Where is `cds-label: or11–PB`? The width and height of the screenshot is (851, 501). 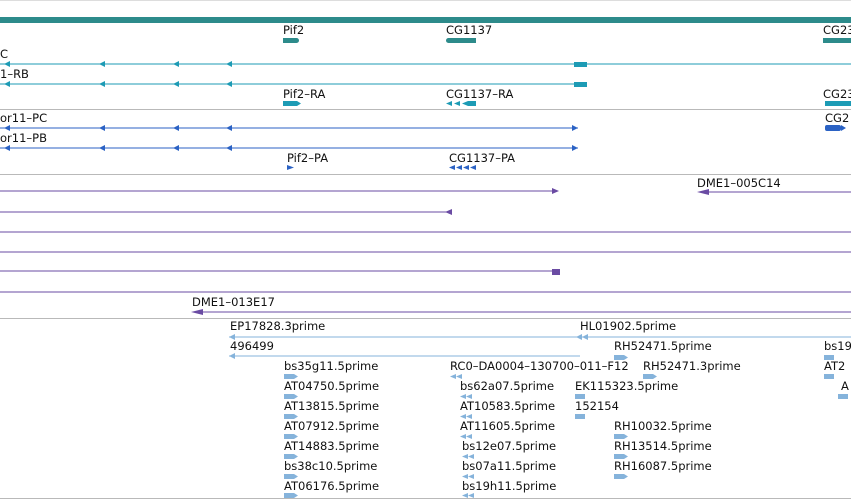
cds-label: or11–PB is located at coordinates (23, 138).